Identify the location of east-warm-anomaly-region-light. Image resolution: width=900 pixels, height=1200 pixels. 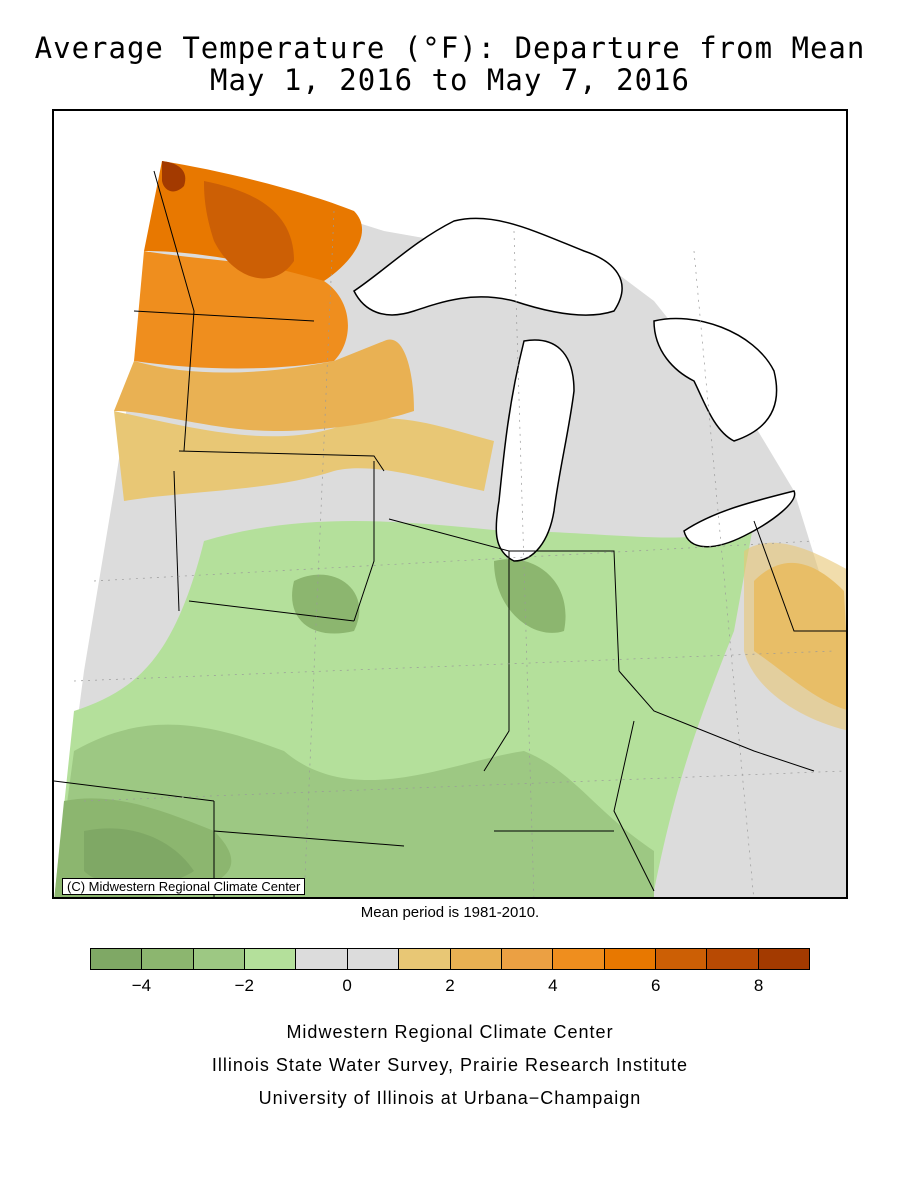
(795, 636).